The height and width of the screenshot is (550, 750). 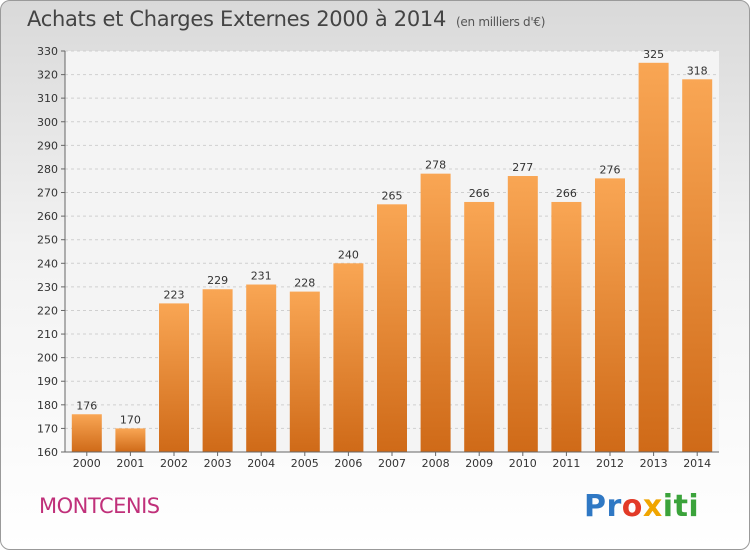 I want to click on y-tick-label: 290, so click(x=47, y=145).